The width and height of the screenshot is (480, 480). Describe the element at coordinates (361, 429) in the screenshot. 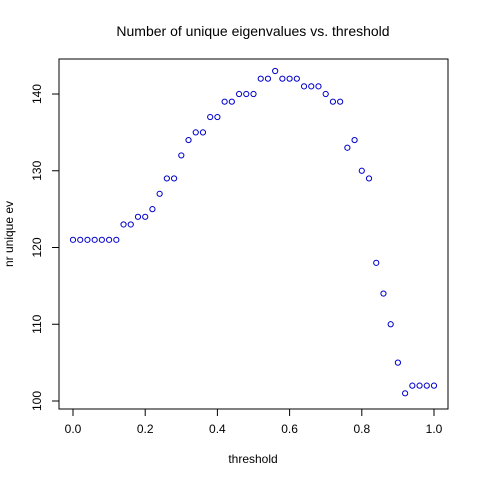

I see `x-tick-label: 0.8` at that location.